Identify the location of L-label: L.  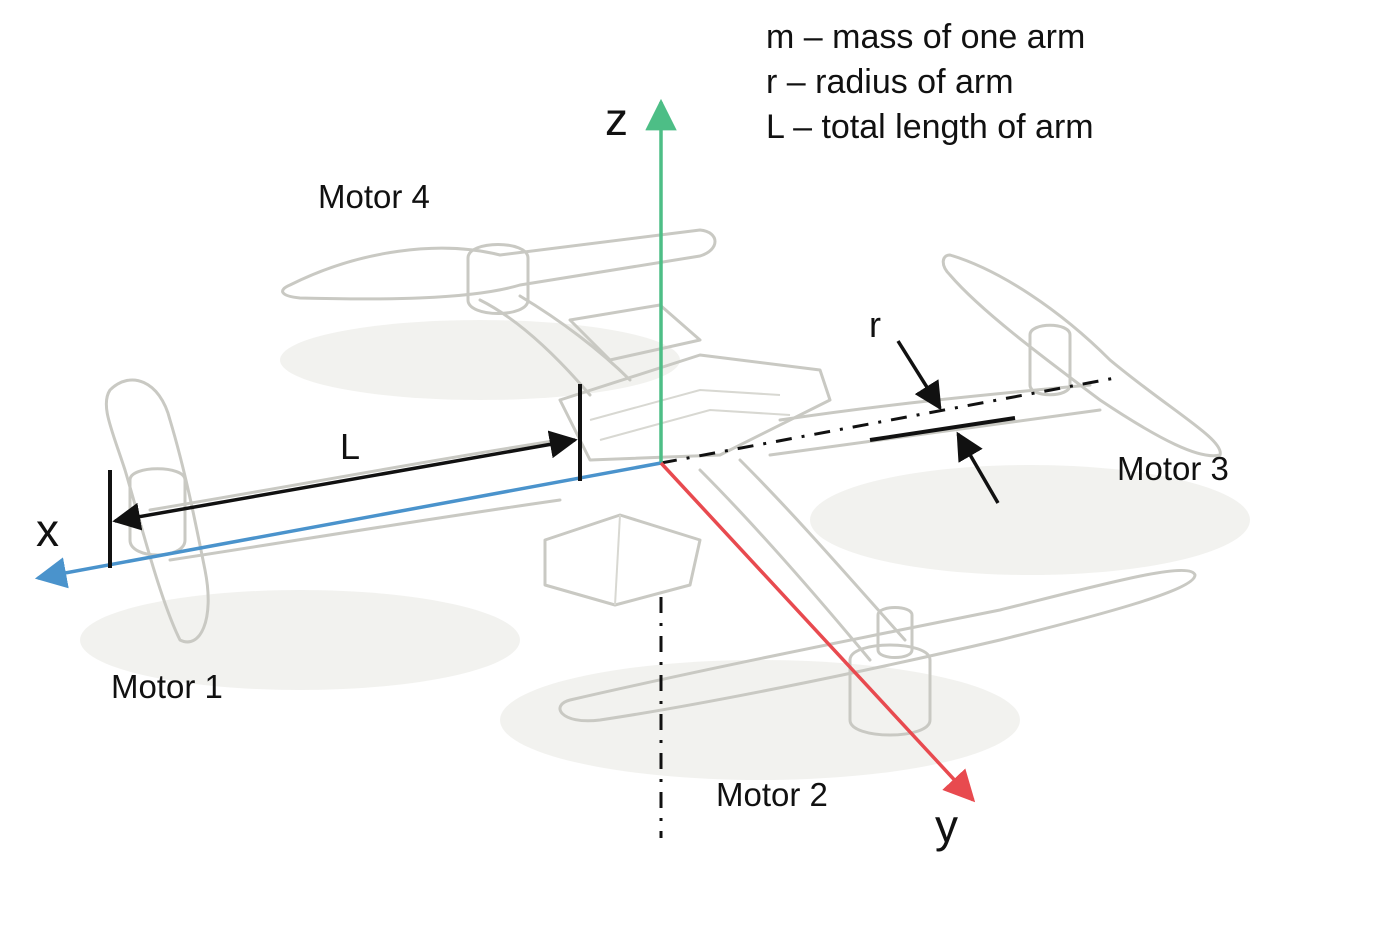
(350, 446).